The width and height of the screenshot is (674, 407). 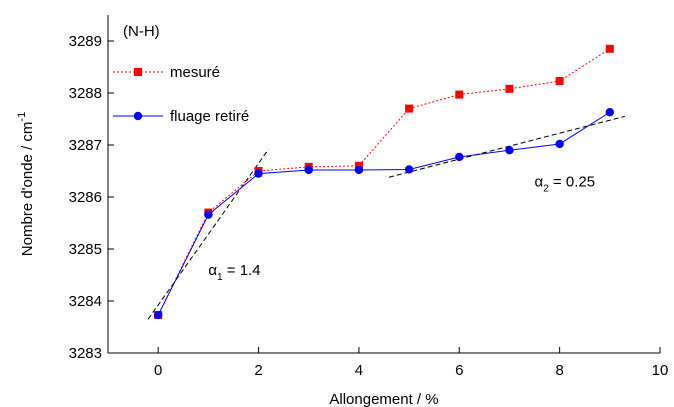 What do you see at coordinates (242, 270) in the screenshot?
I see `alpha-rest: = 1.4` at bounding box center [242, 270].